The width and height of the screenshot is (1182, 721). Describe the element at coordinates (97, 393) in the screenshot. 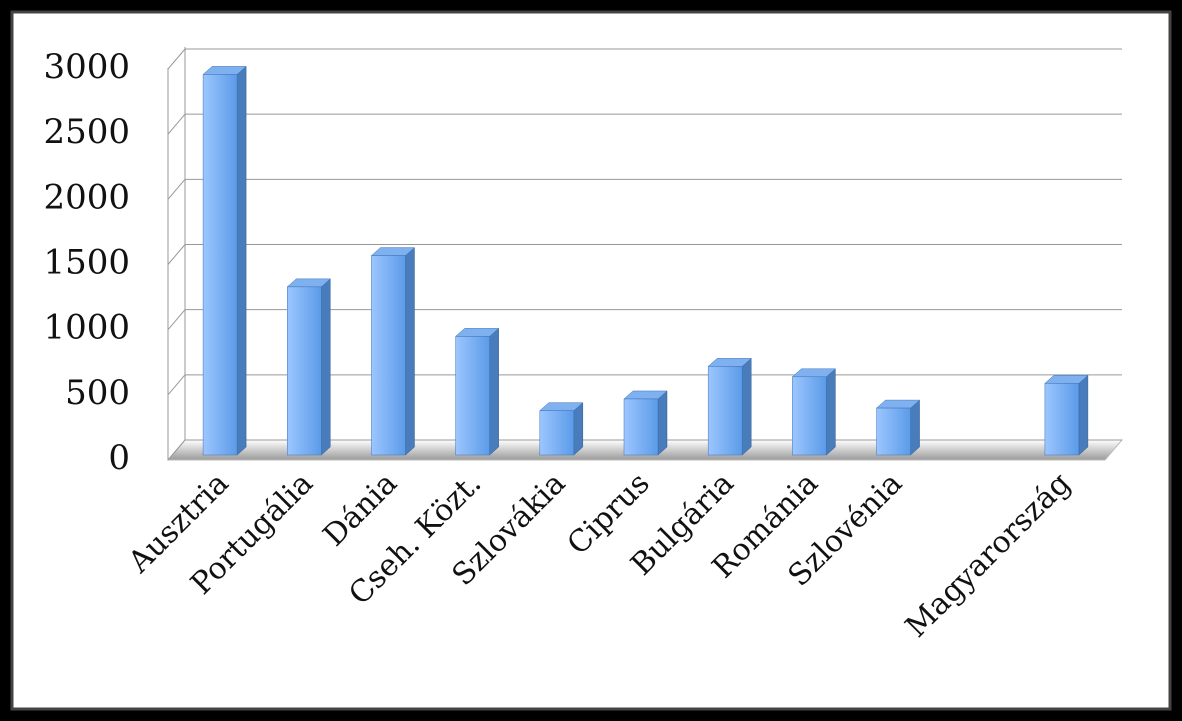

I see `y-tick-label: 500` at that location.